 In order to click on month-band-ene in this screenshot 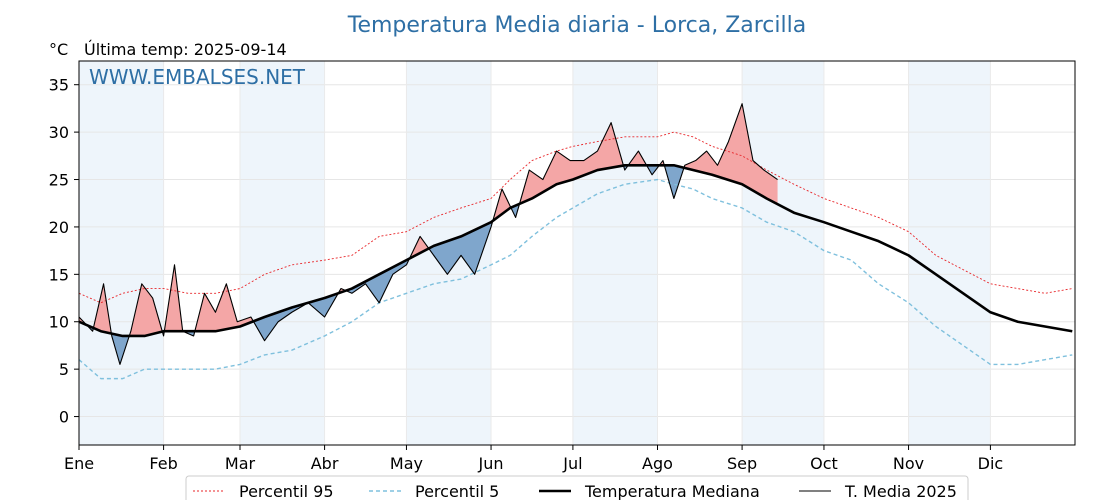, I will do `click(121, 253)`.